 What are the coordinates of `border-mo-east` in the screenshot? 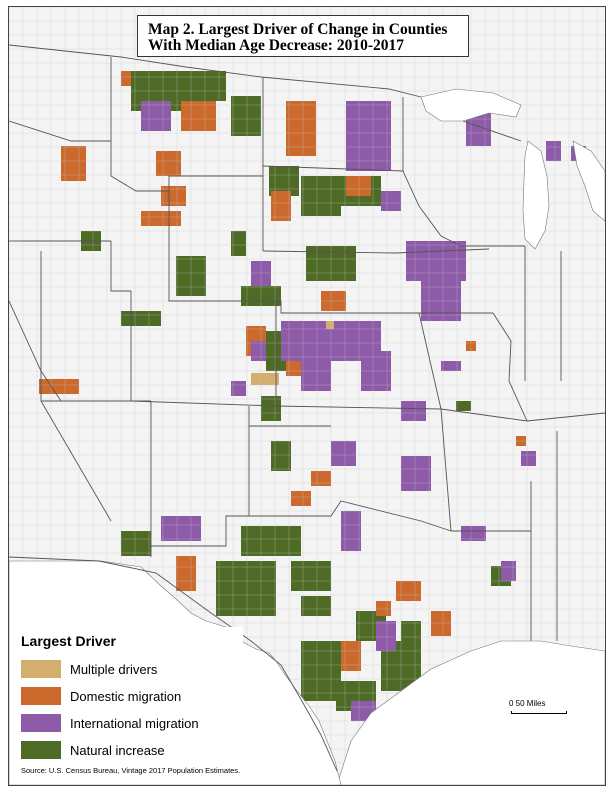 It's located at (510, 367).